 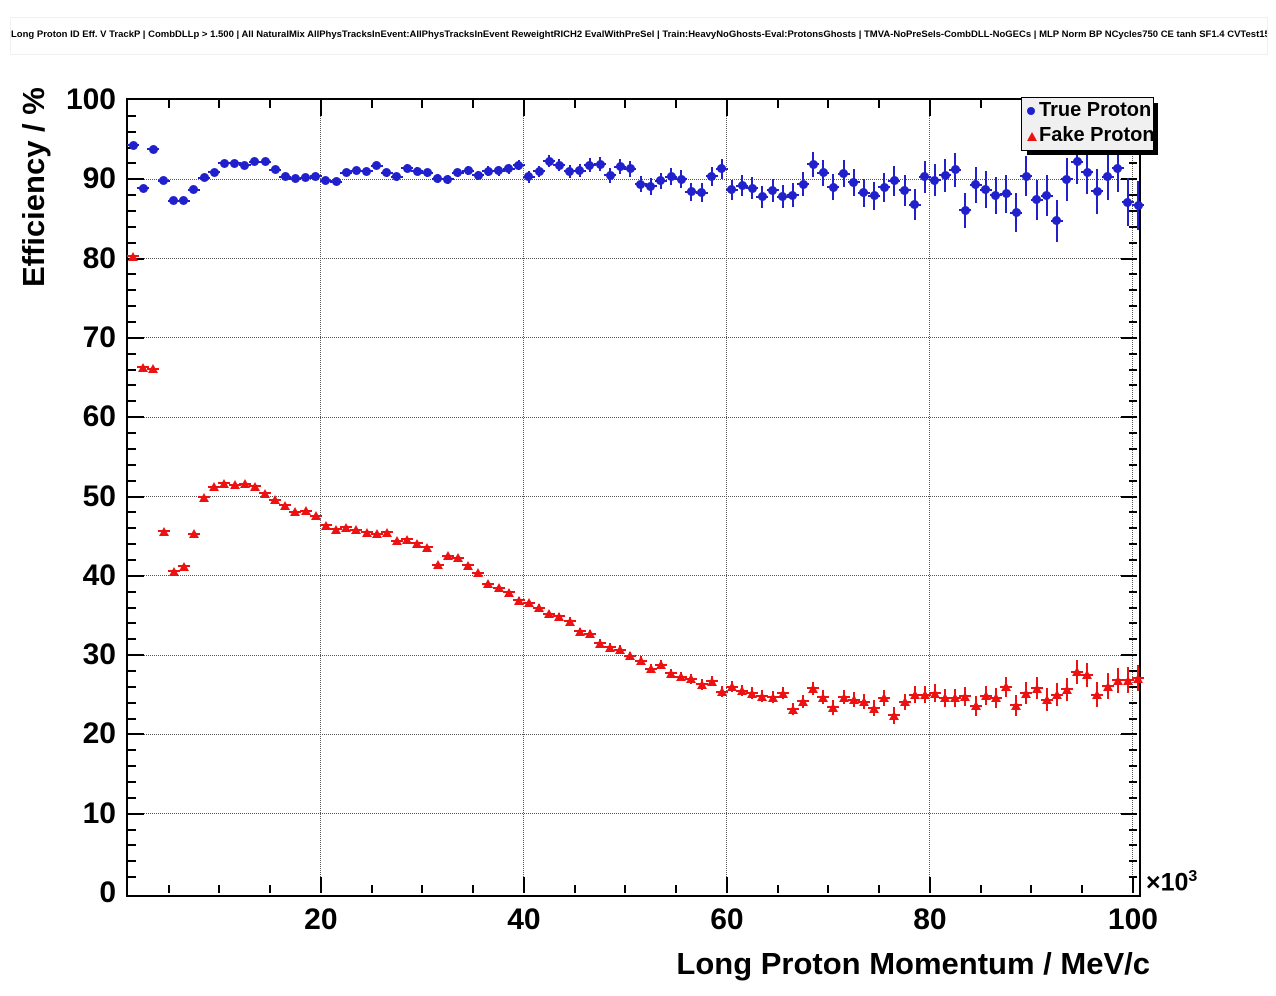 What do you see at coordinates (1095, 110) in the screenshot?
I see `legend-label: True Proton` at bounding box center [1095, 110].